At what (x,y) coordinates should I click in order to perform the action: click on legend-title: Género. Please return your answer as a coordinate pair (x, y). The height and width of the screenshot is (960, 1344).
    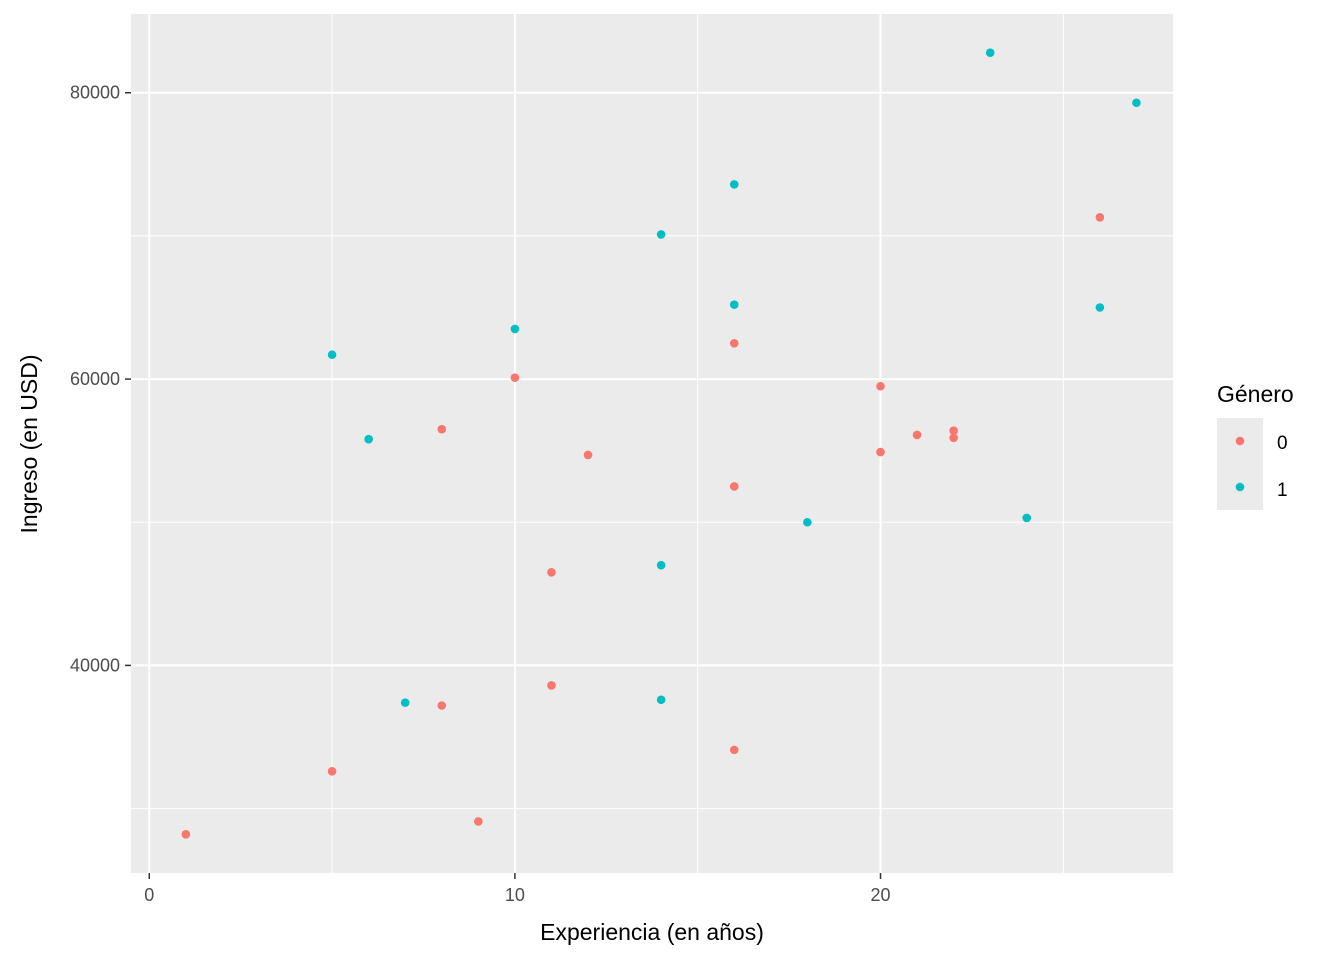
    Looking at the image, I should click on (1255, 394).